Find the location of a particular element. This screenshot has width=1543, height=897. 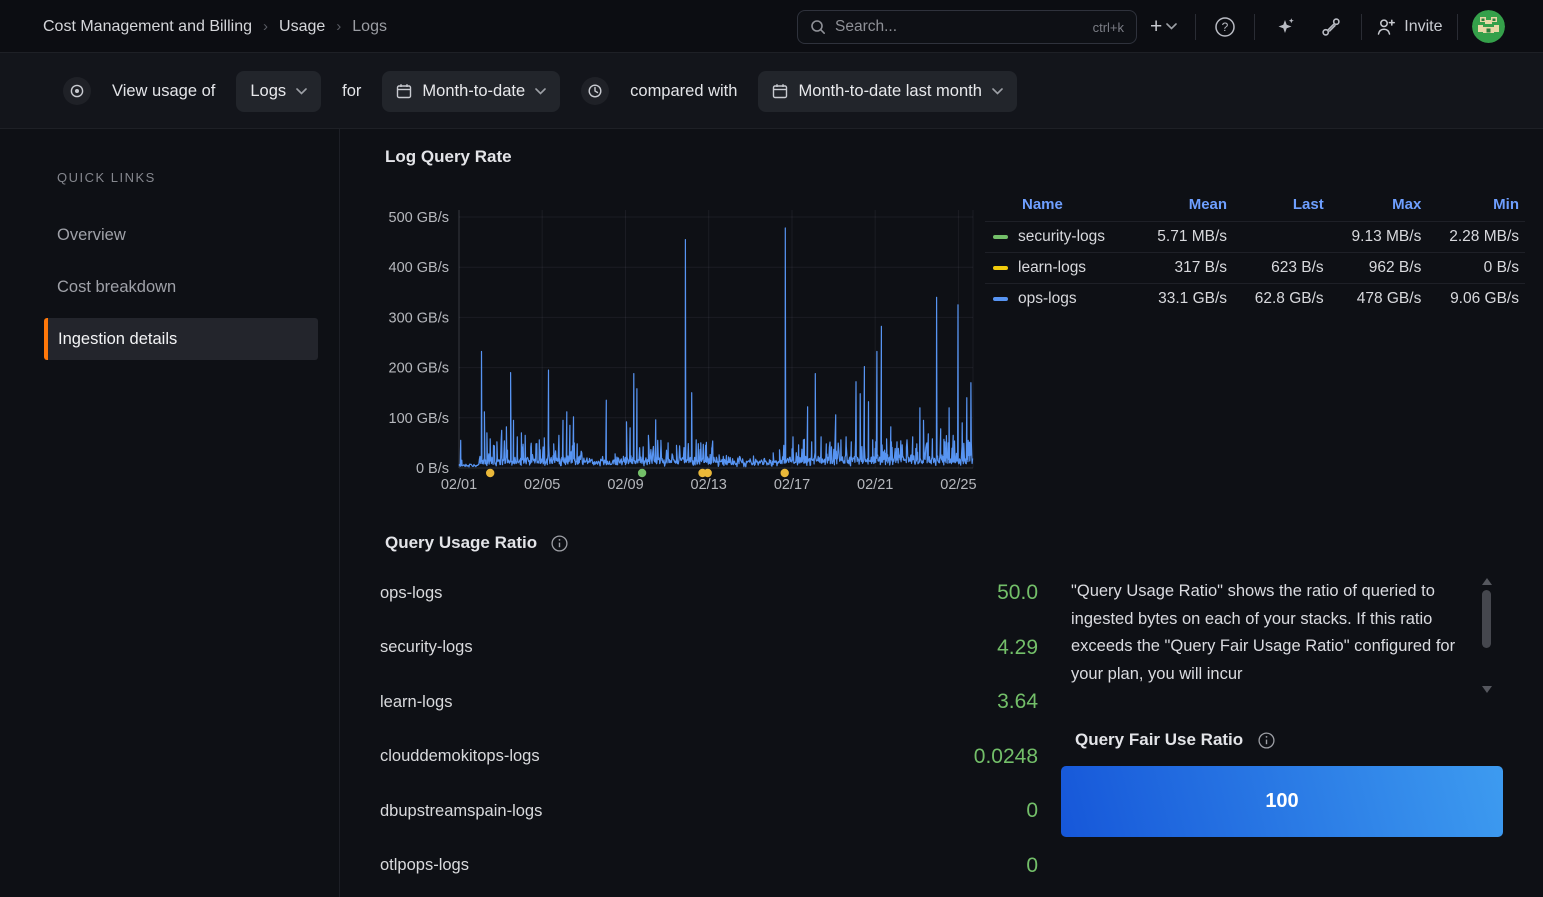

sidebar-item-ingestion-details: Ingestion details is located at coordinates (181, 339).